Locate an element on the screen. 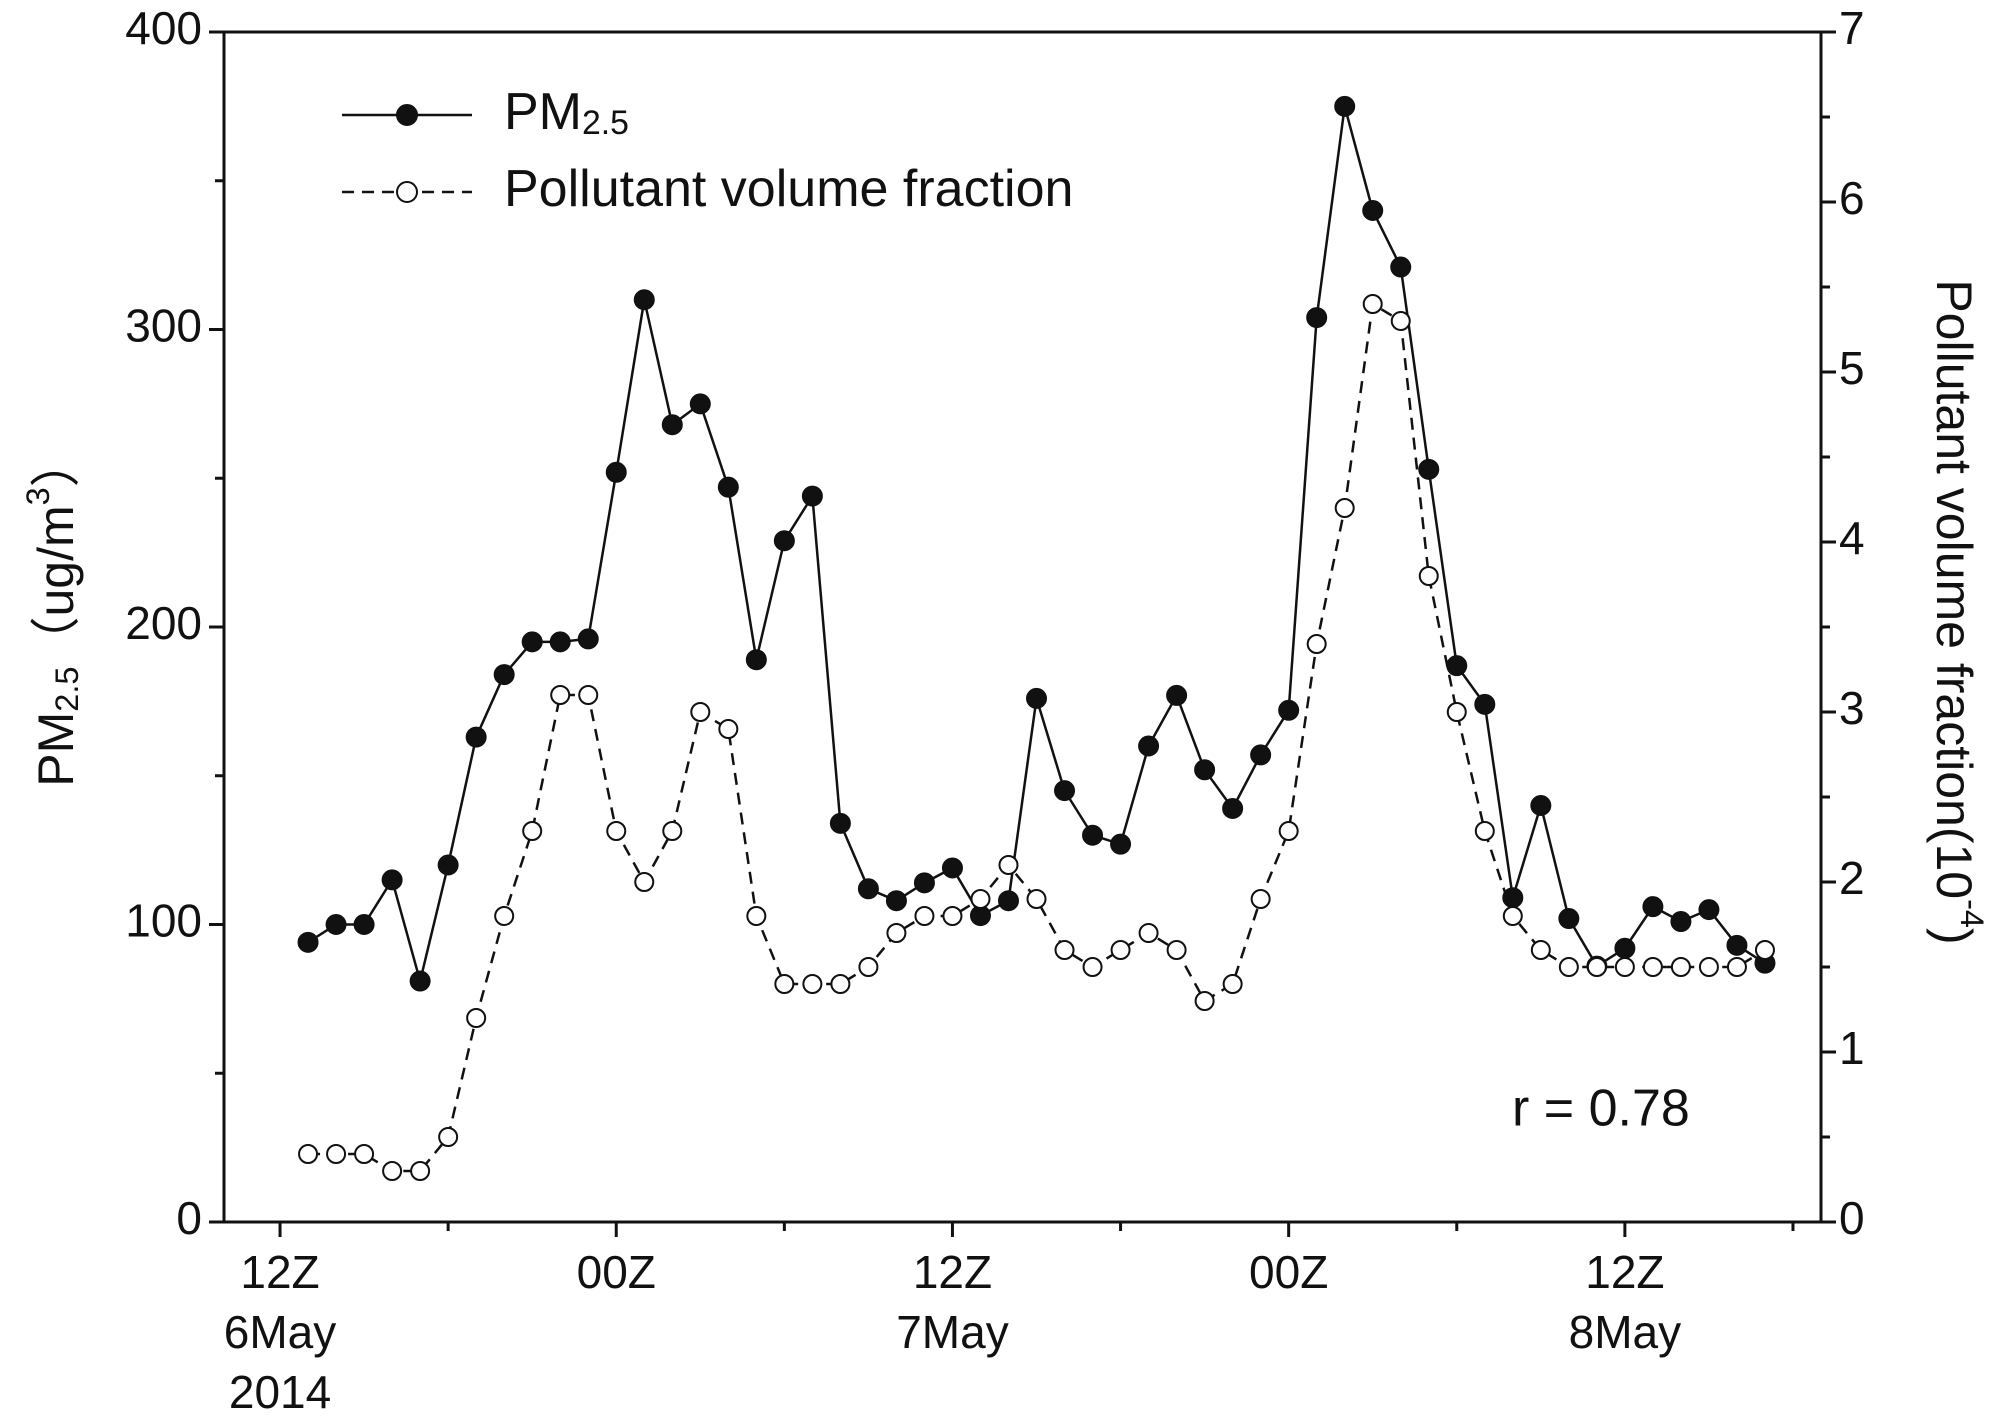  text-part: Pollutant volume fraction is located at coordinates (788, 189).